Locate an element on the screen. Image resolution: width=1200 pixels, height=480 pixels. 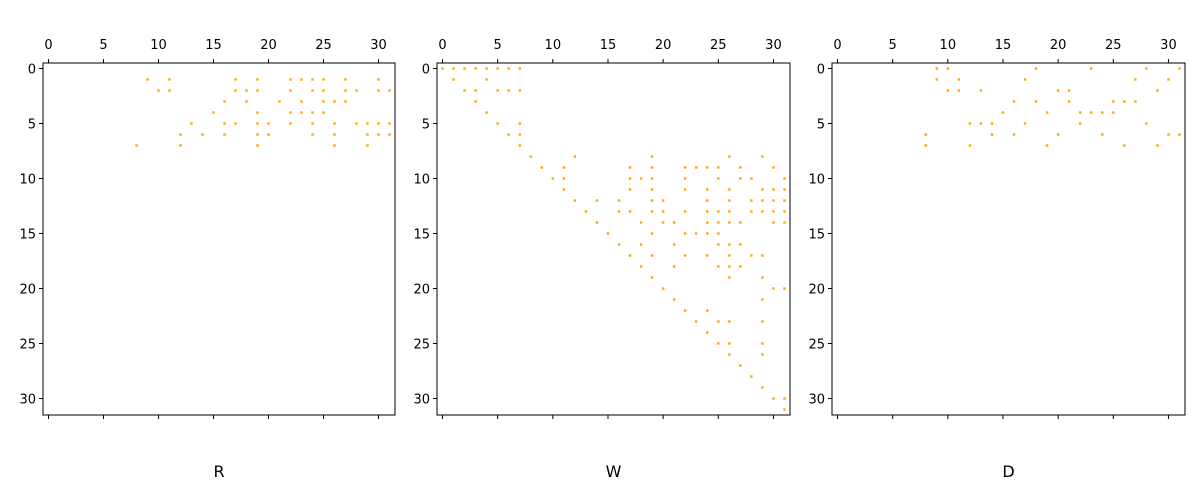
x-tick-label: 15 is located at coordinates (213, 45).